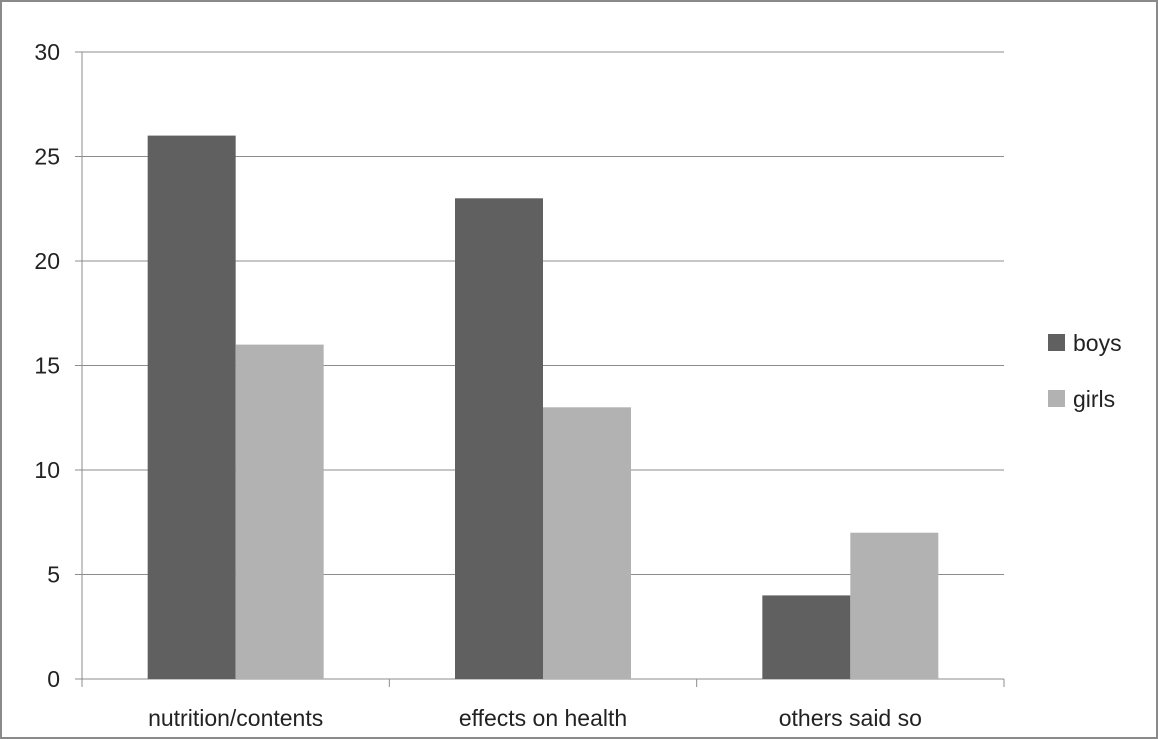  What do you see at coordinates (1056, 342) in the screenshot?
I see `legend-swatch-boys` at bounding box center [1056, 342].